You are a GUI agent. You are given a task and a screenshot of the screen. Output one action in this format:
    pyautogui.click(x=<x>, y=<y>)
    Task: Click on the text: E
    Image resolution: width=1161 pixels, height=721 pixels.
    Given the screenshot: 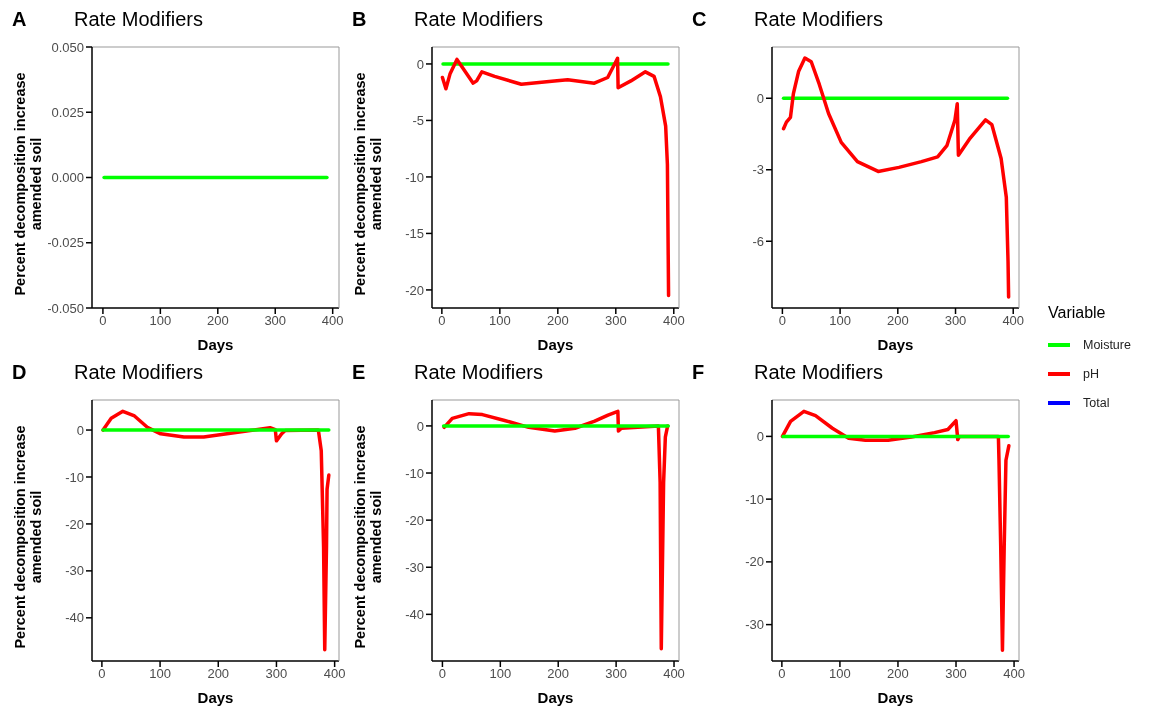 What is the action you would take?
    pyautogui.click(x=359, y=371)
    